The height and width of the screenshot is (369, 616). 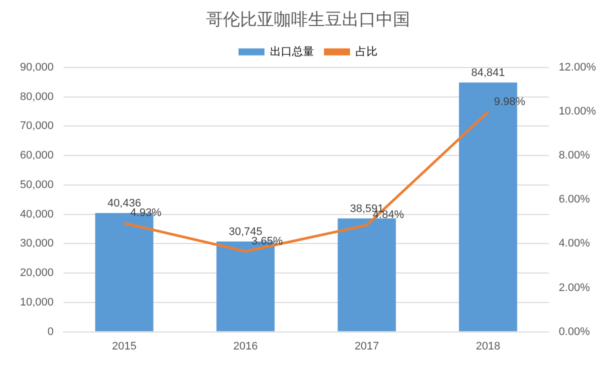 What do you see at coordinates (367, 346) in the screenshot?
I see `x-tick-label: 2017` at bounding box center [367, 346].